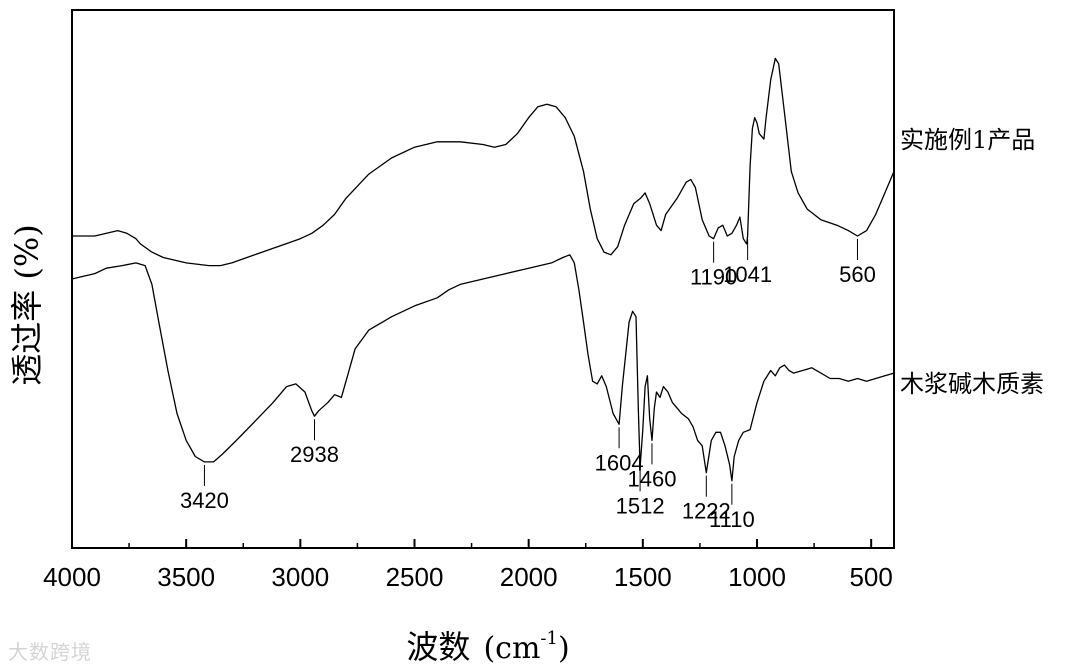 The height and width of the screenshot is (668, 1080). What do you see at coordinates (870, 577) in the screenshot?
I see `x-tick-label: 500` at bounding box center [870, 577].